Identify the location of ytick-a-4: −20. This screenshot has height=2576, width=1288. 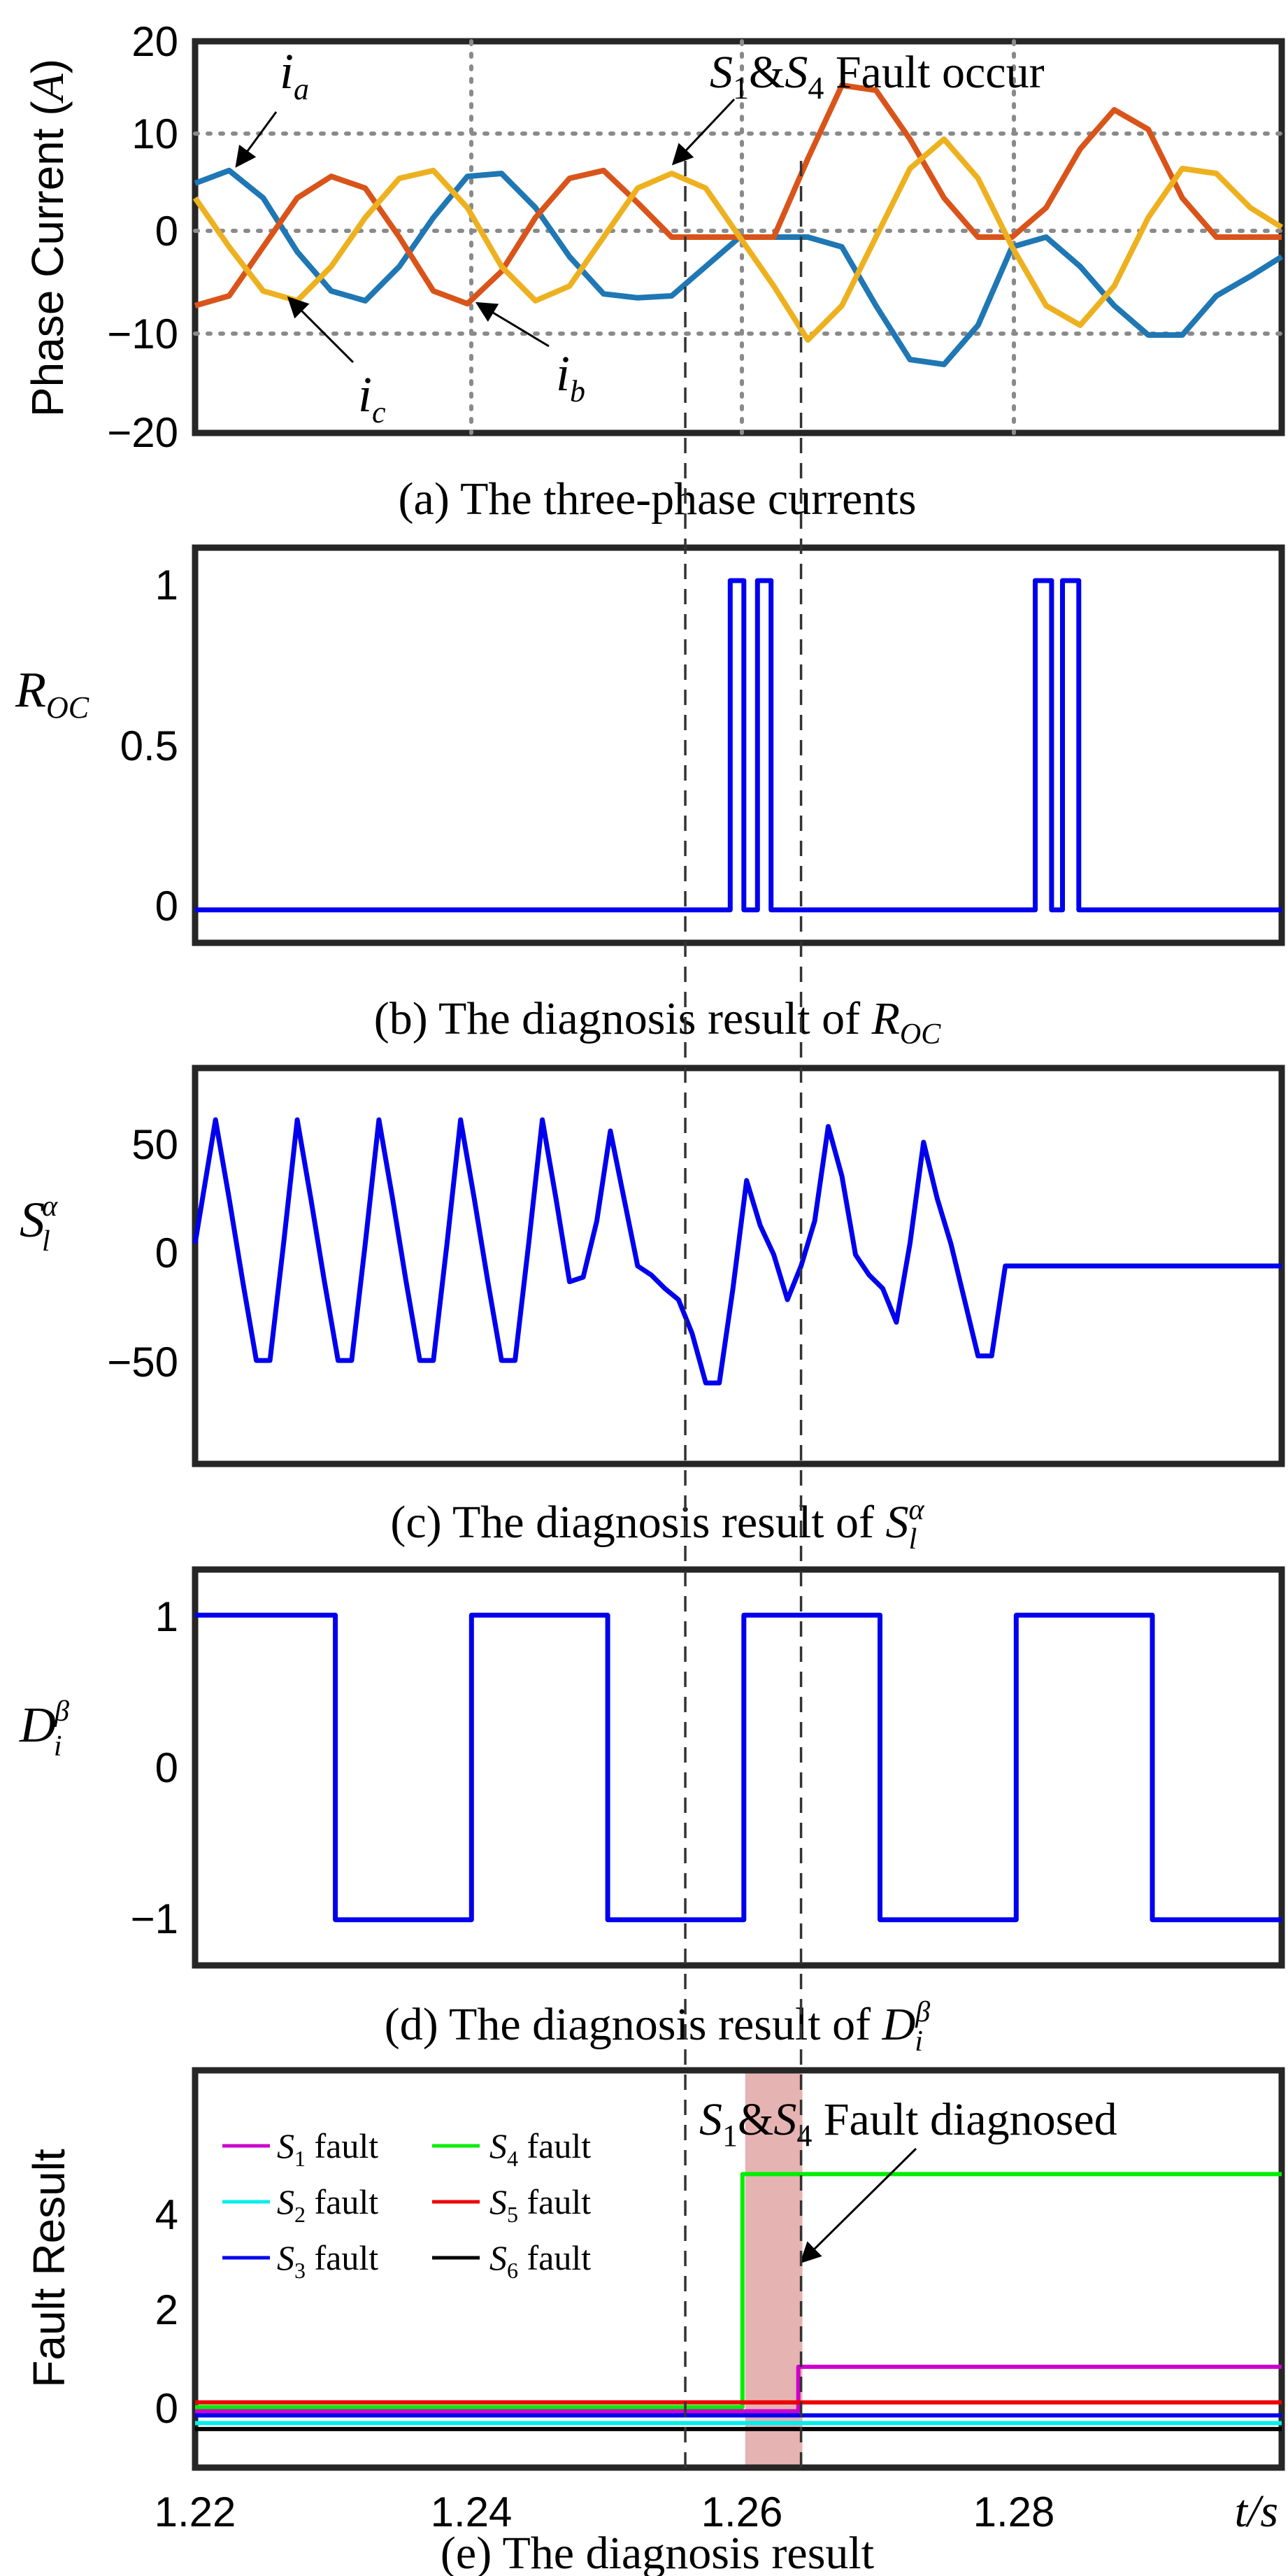
(142, 432).